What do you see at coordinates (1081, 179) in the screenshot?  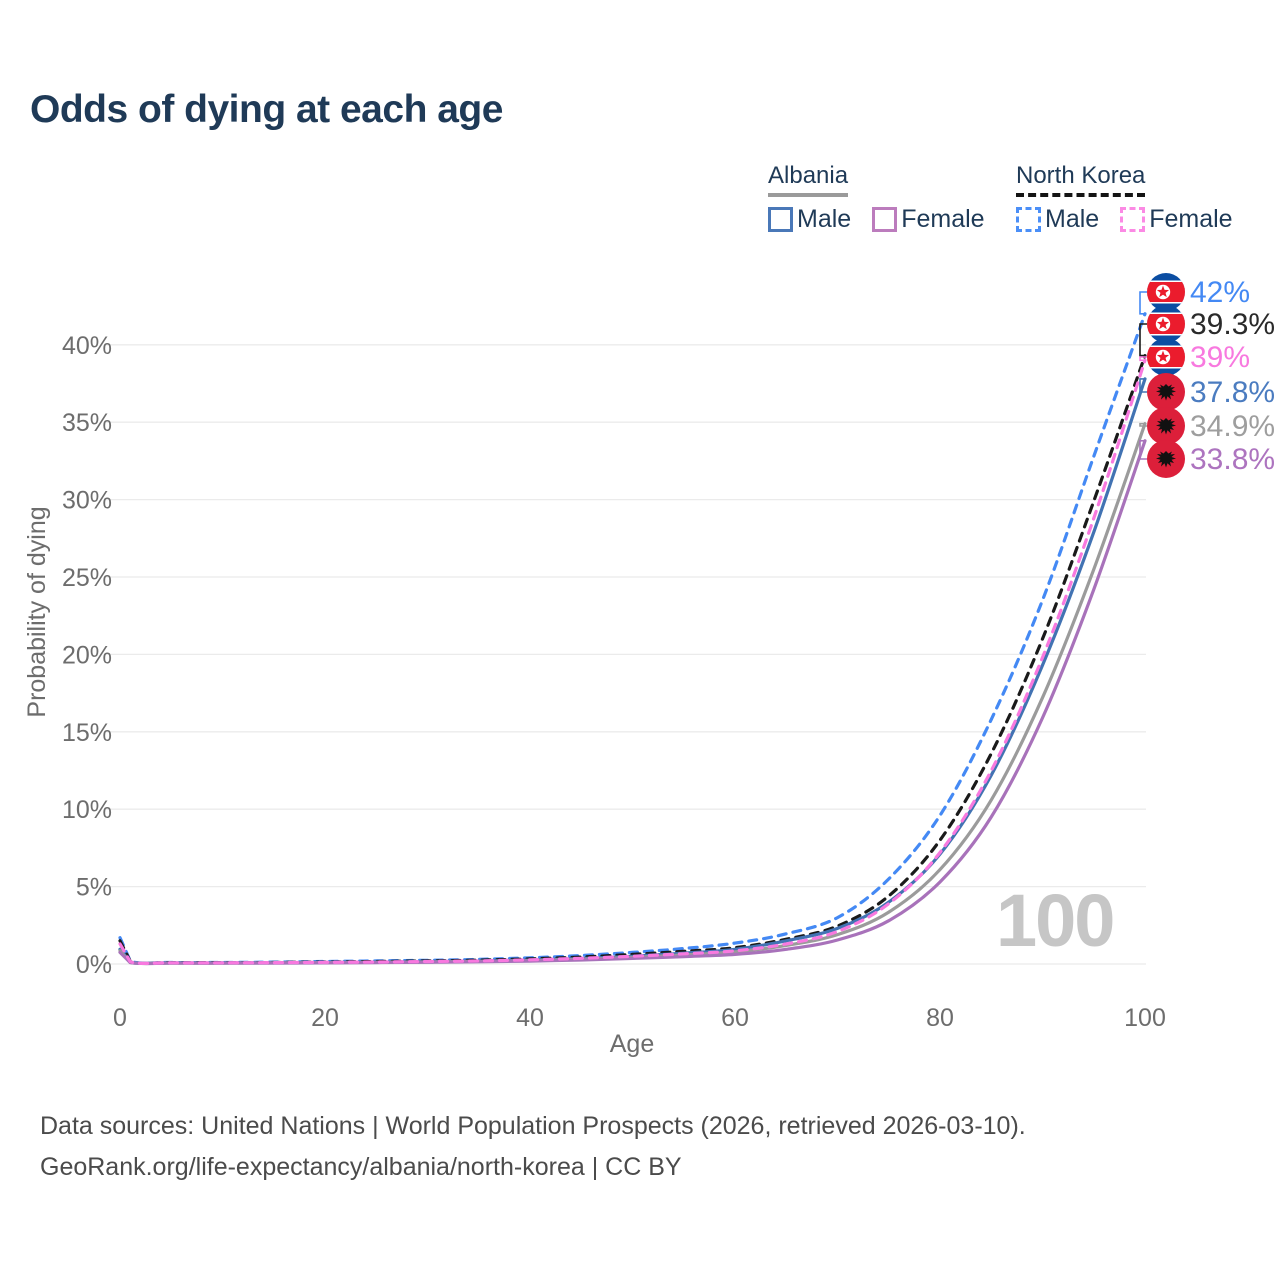 I see `legend-title-north-korea: North Korea` at bounding box center [1081, 179].